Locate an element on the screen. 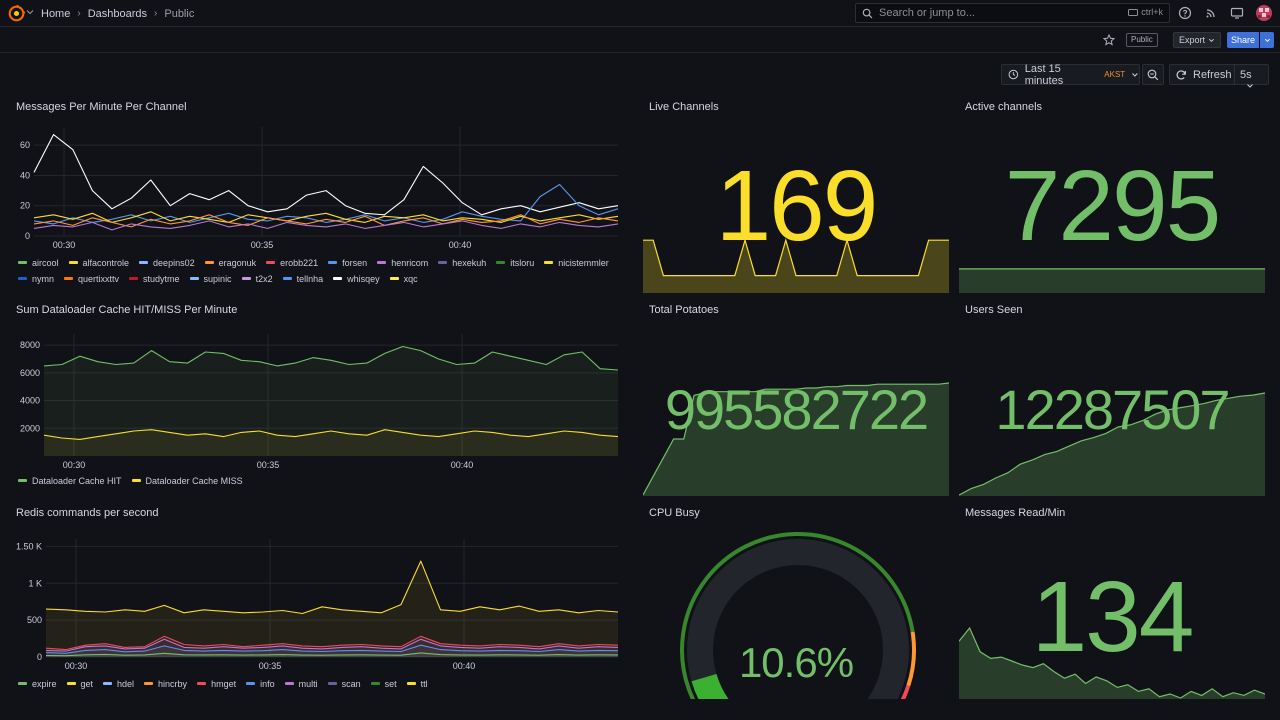 This screenshot has height=720, width=1280. legend-item: henricom is located at coordinates (402, 262).